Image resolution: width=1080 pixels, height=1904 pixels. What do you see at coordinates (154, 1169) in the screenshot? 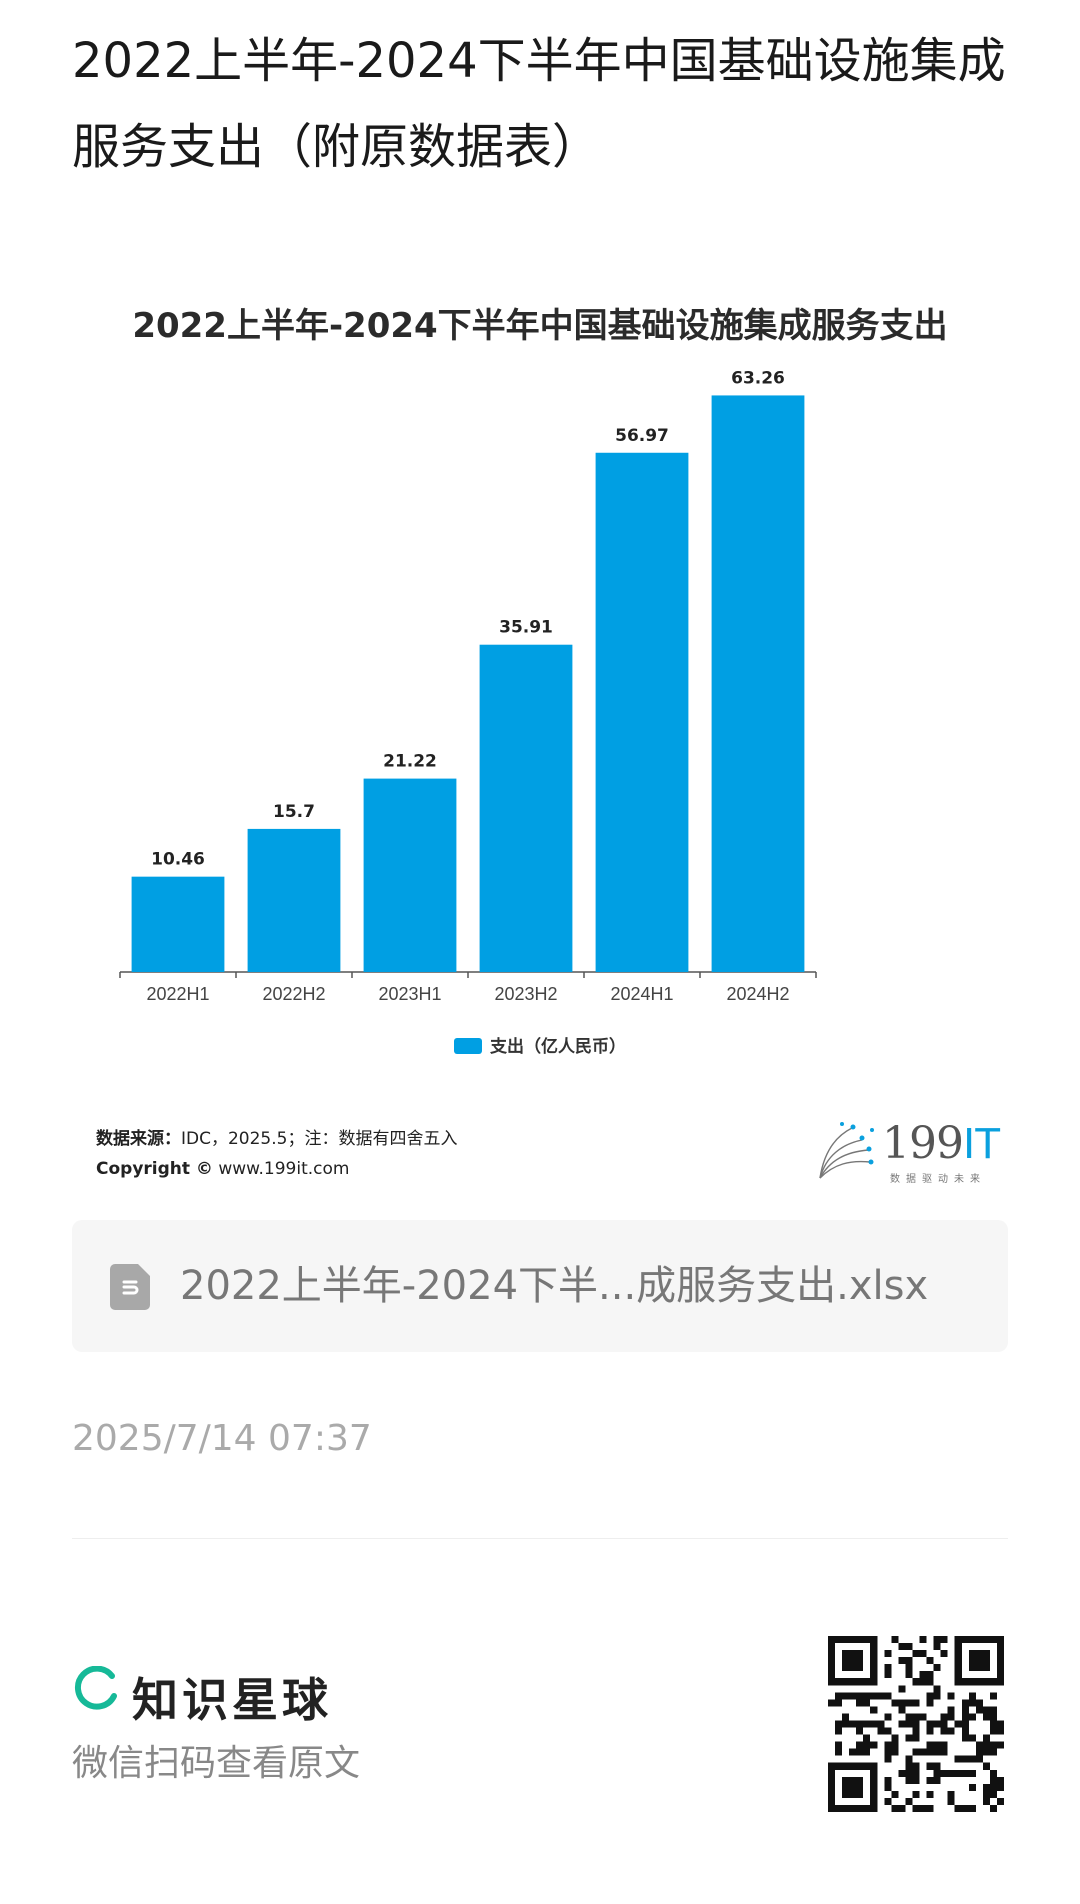
I see `copyright-label: Copyright ©` at bounding box center [154, 1169].